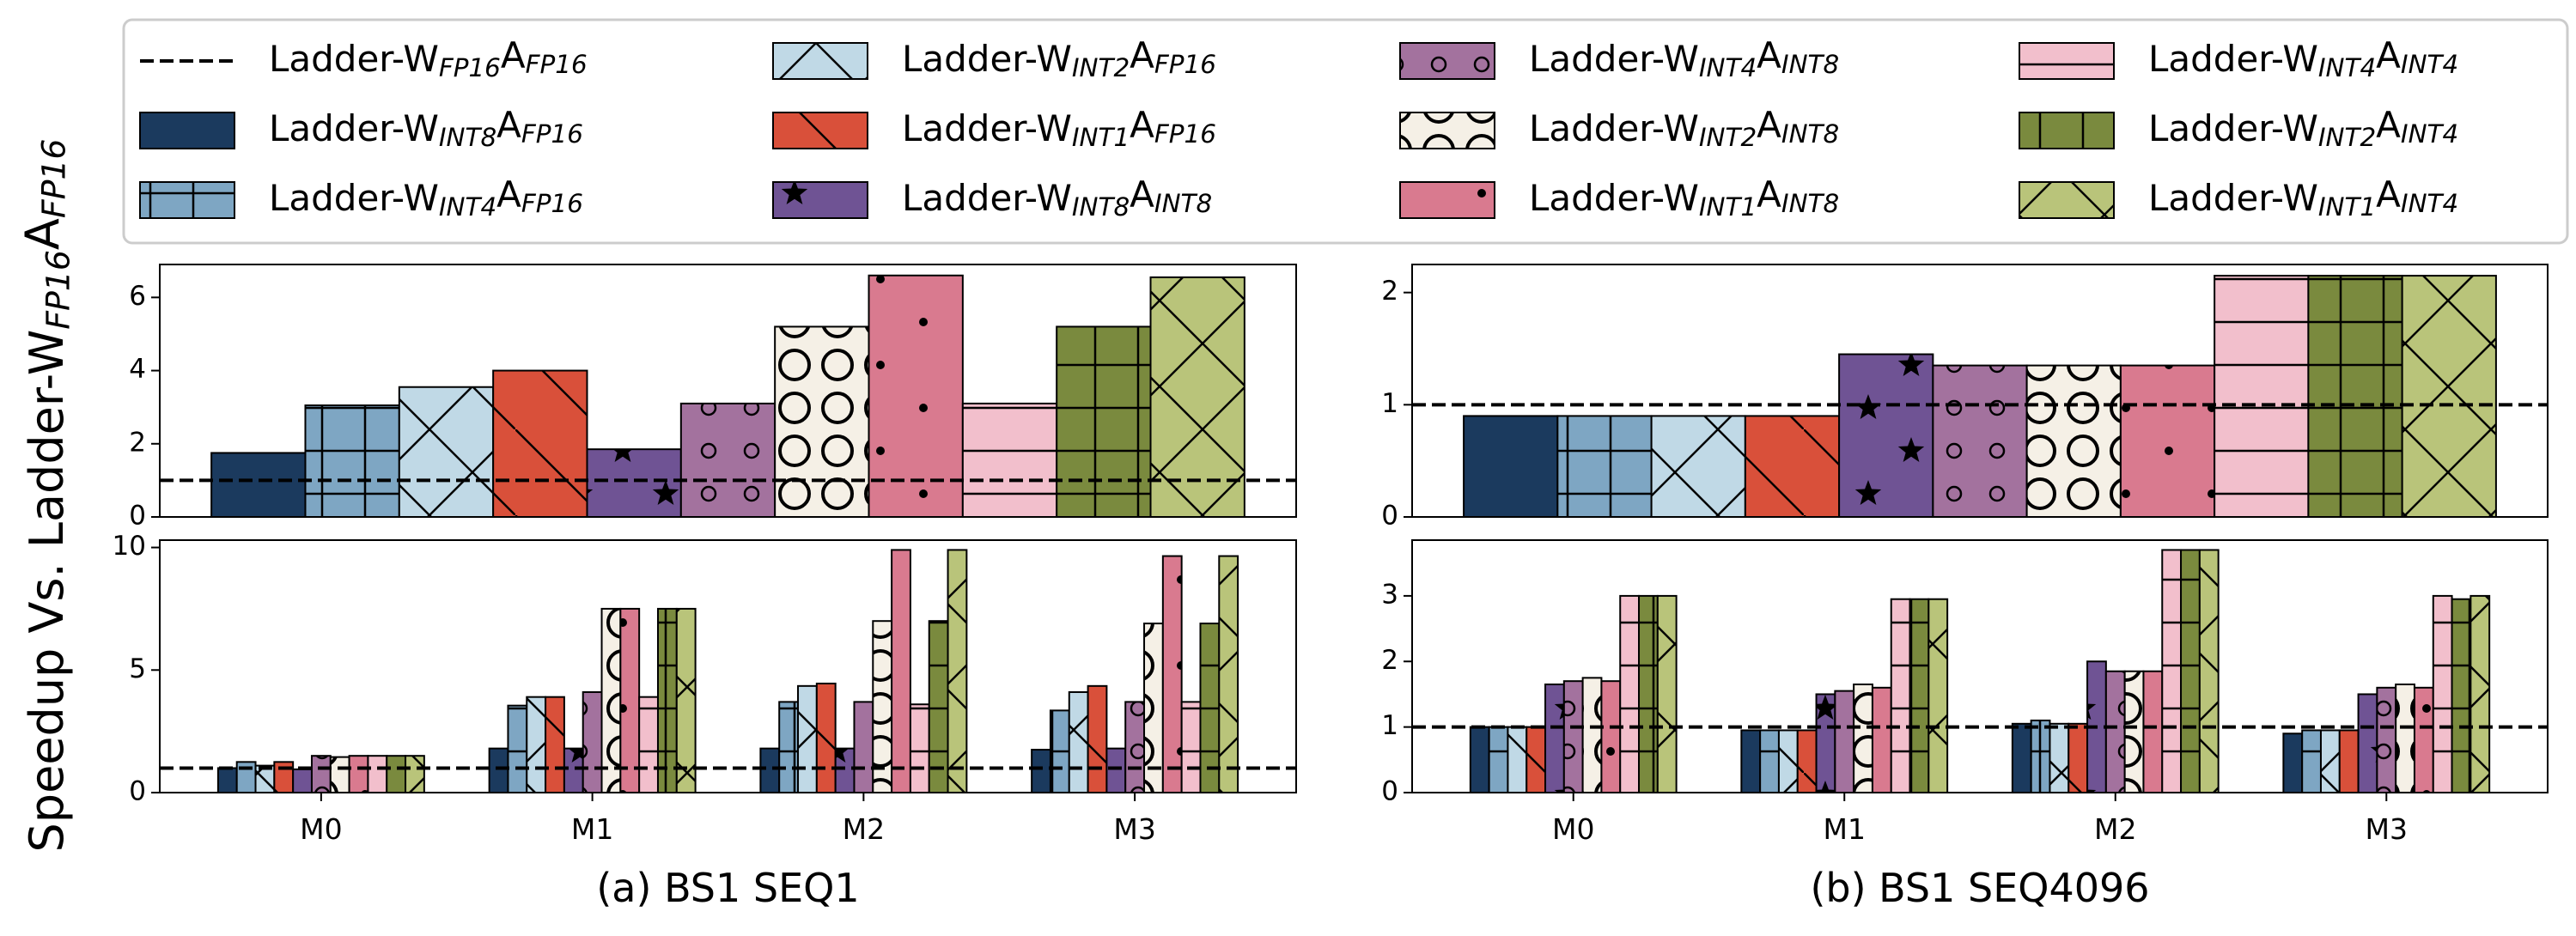 The image size is (2576, 936). Describe the element at coordinates (137, 370) in the screenshot. I see `y-tick-label: 4` at that location.